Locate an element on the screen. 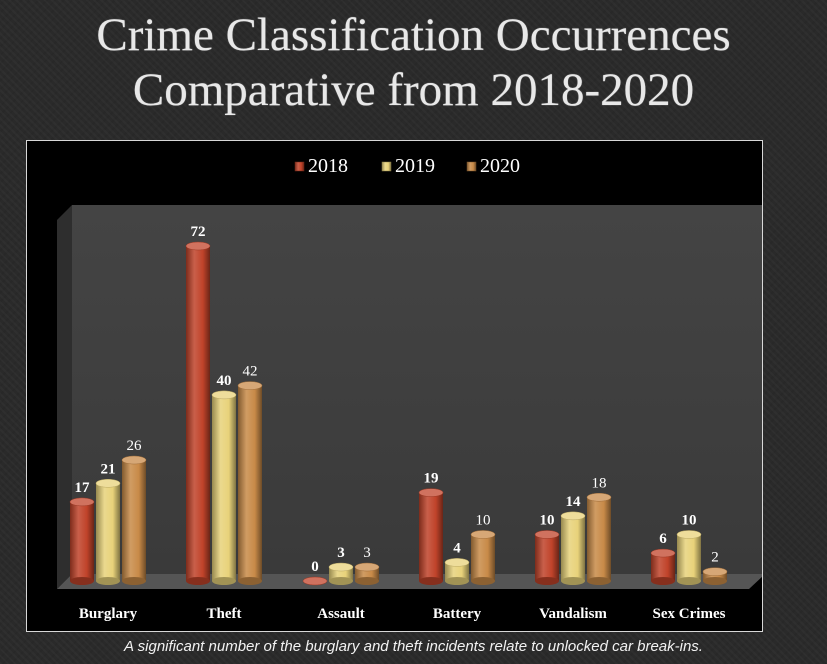 This screenshot has width=827, height=664. bar-vandalism-2020 is located at coordinates (599, 539).